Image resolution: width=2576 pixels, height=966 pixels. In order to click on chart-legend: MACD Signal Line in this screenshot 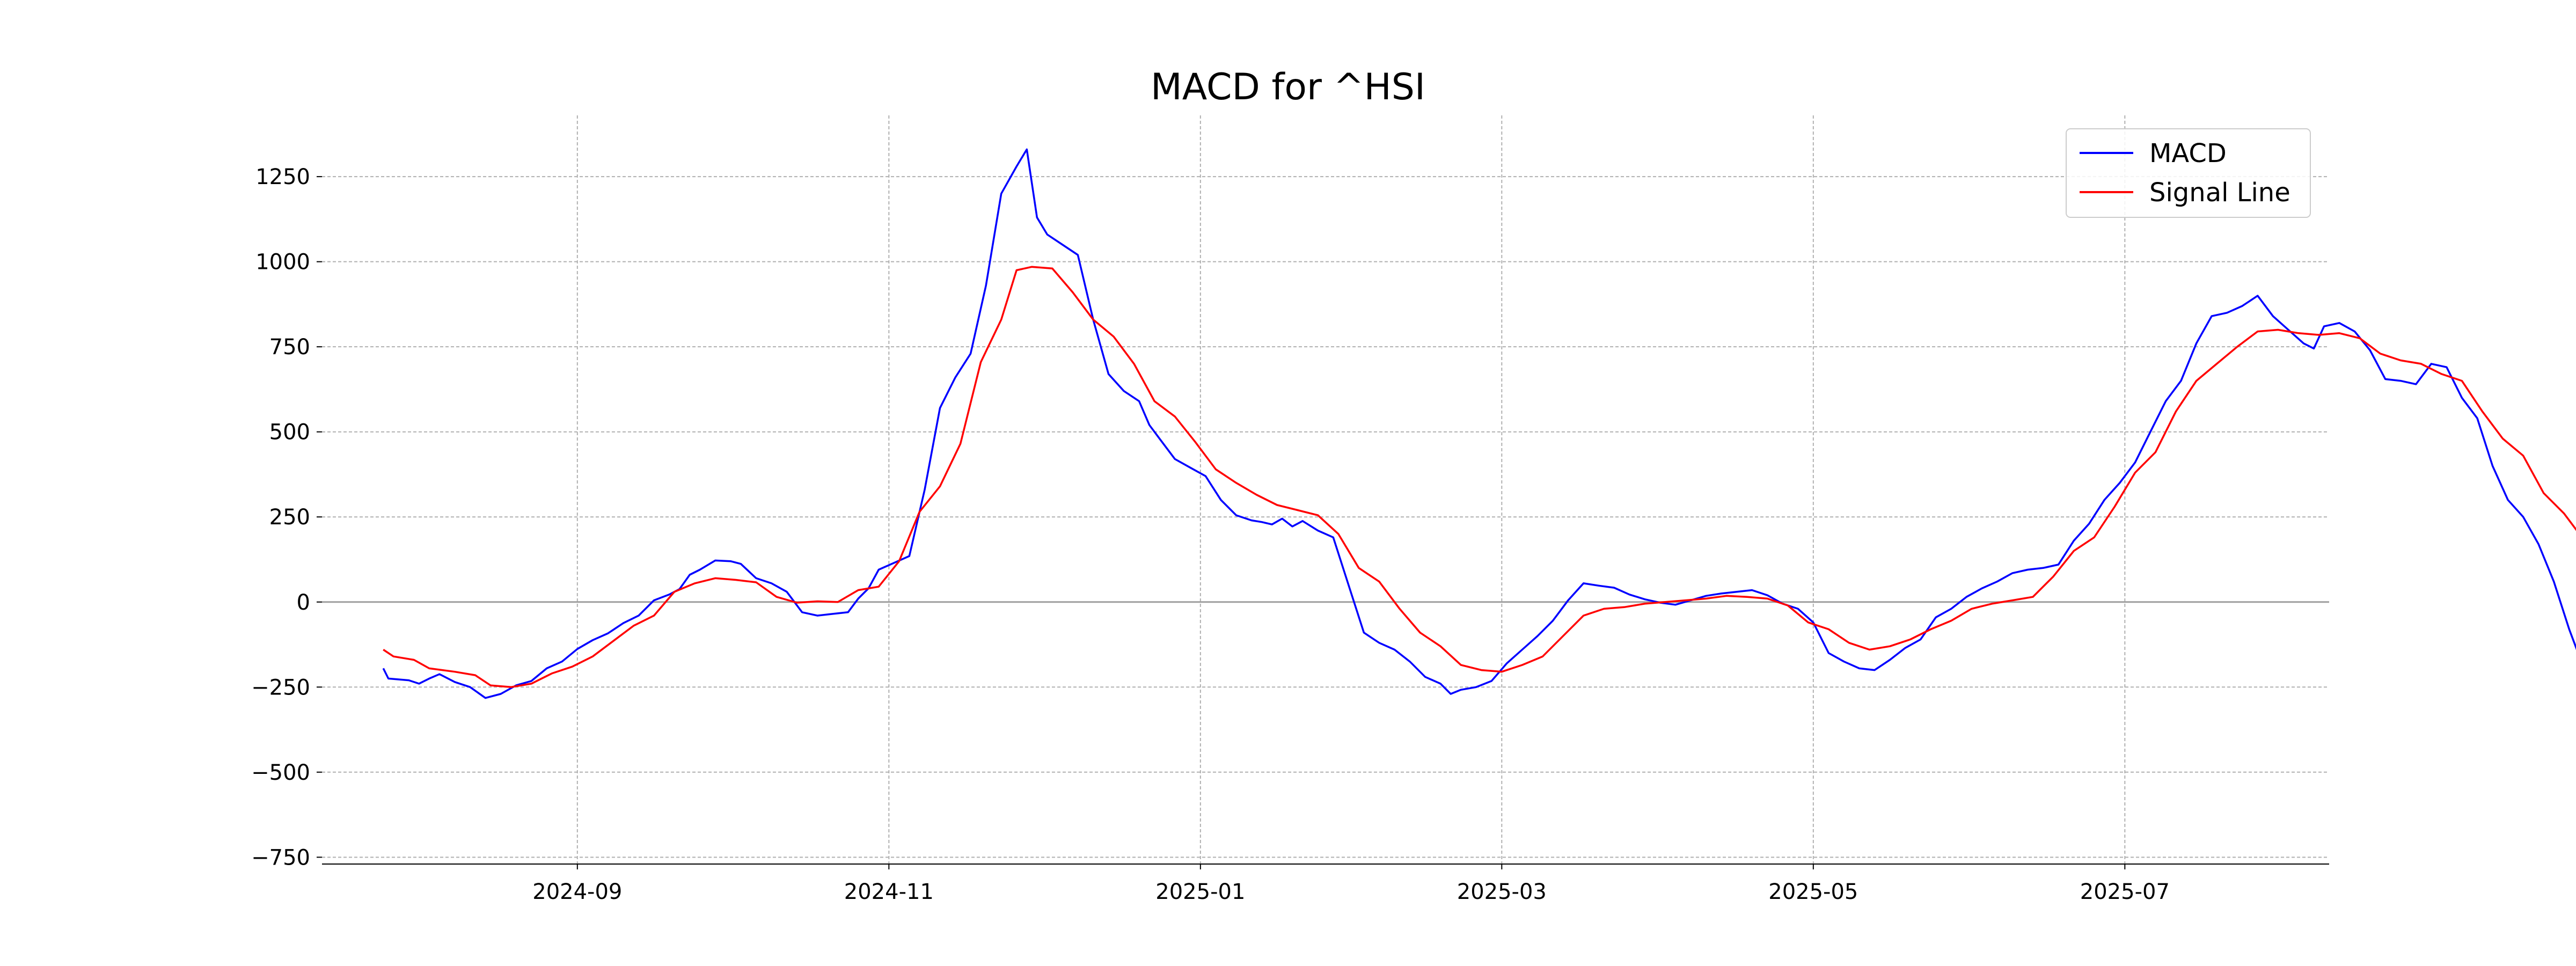, I will do `click(2188, 173)`.